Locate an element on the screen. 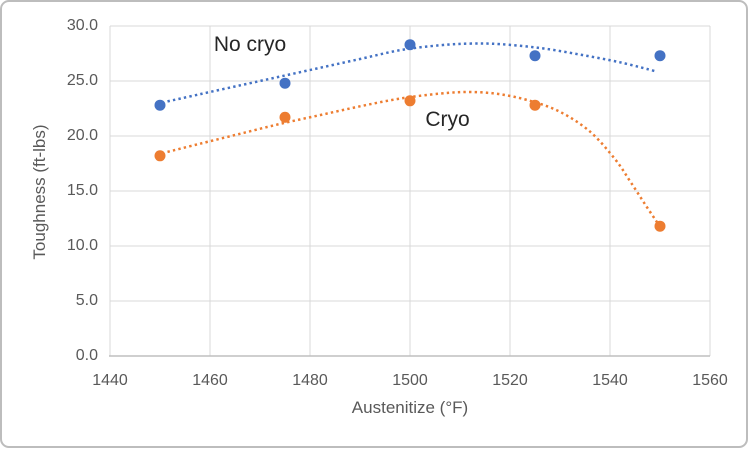 The image size is (752, 452). trendline-no-cryo is located at coordinates (411, 72).